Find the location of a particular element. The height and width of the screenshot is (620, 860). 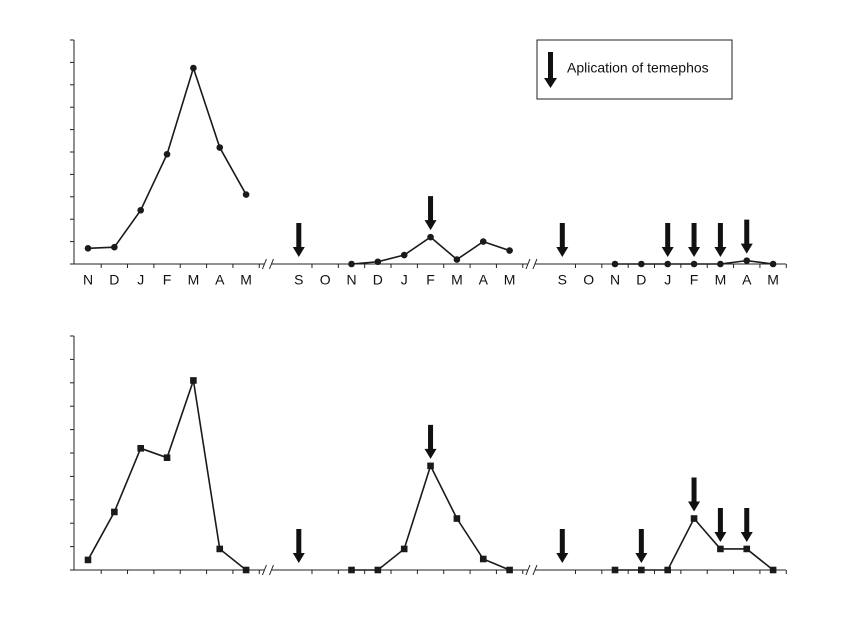

legend-arrow is located at coordinates (550, 70).